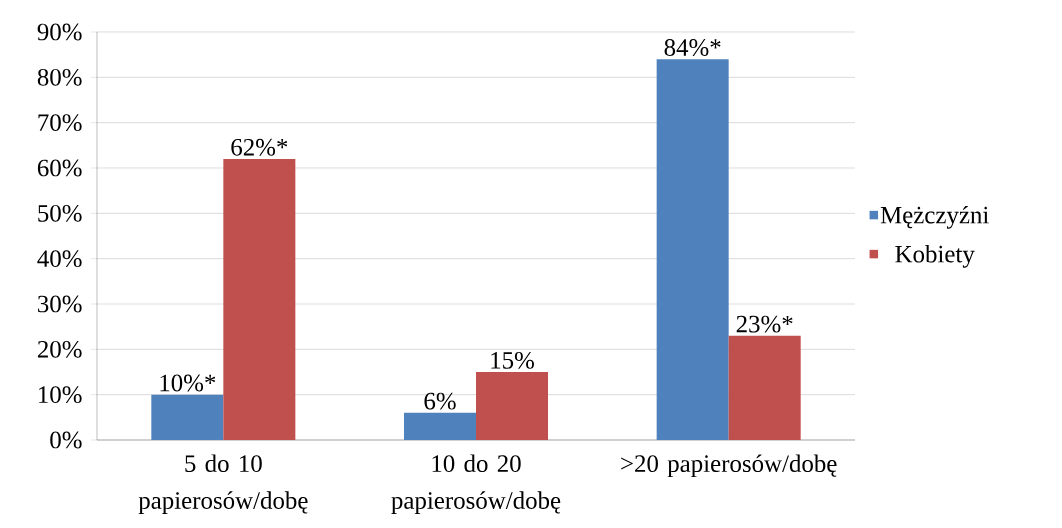 The height and width of the screenshot is (528, 1062). I want to click on y-tick-label: 40%, so click(59, 259).